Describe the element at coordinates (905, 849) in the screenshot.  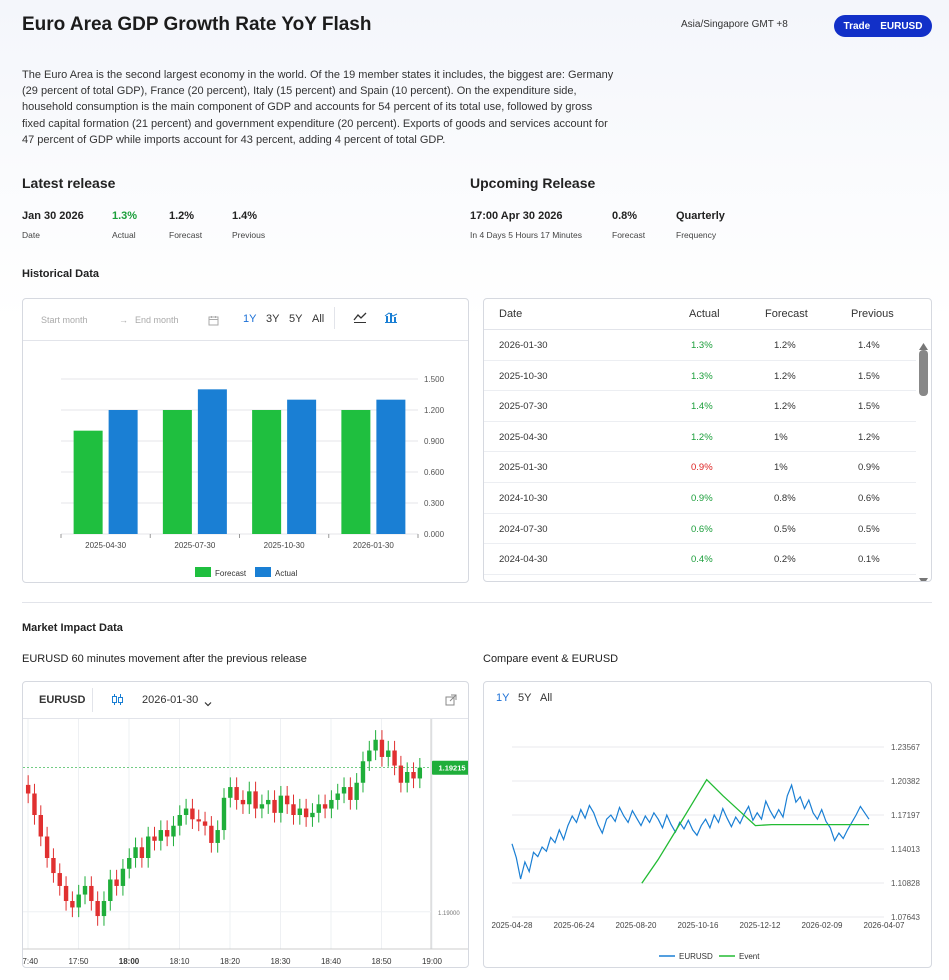
I see `y-tick-label: 1.14013` at that location.